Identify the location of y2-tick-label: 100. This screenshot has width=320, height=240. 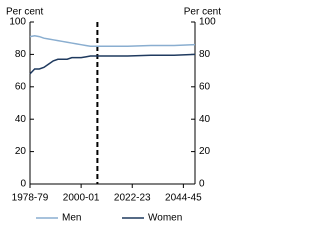
(207, 22).